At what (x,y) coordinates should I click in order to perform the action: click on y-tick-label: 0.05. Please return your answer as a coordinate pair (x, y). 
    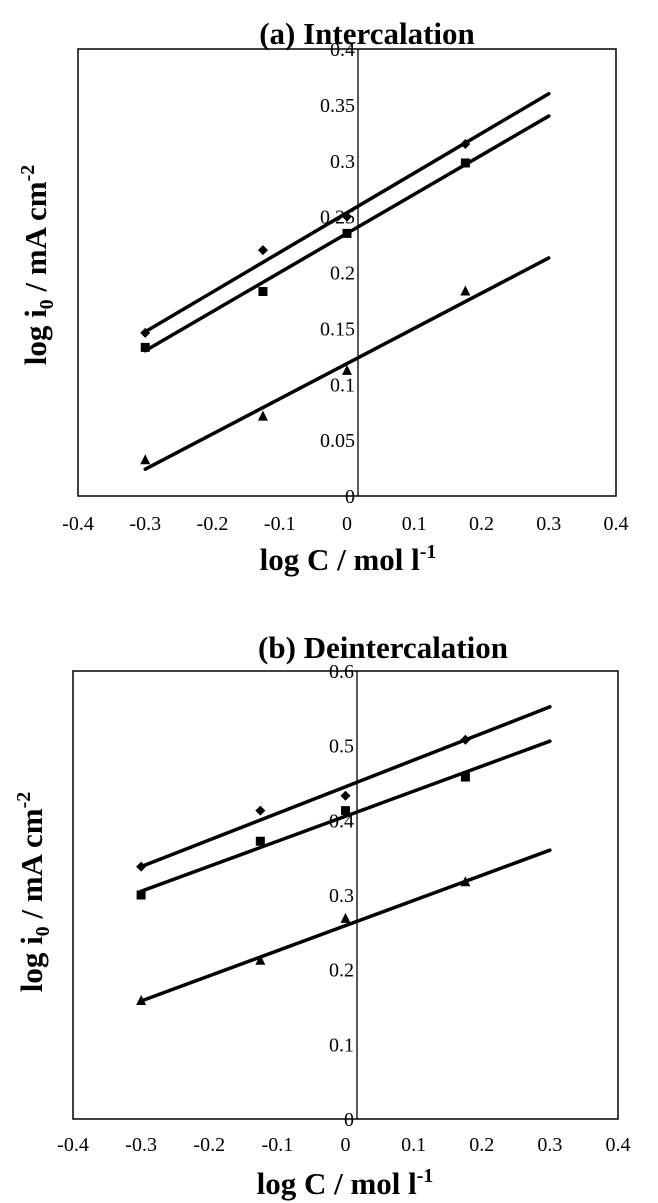
    Looking at the image, I should click on (337, 441).